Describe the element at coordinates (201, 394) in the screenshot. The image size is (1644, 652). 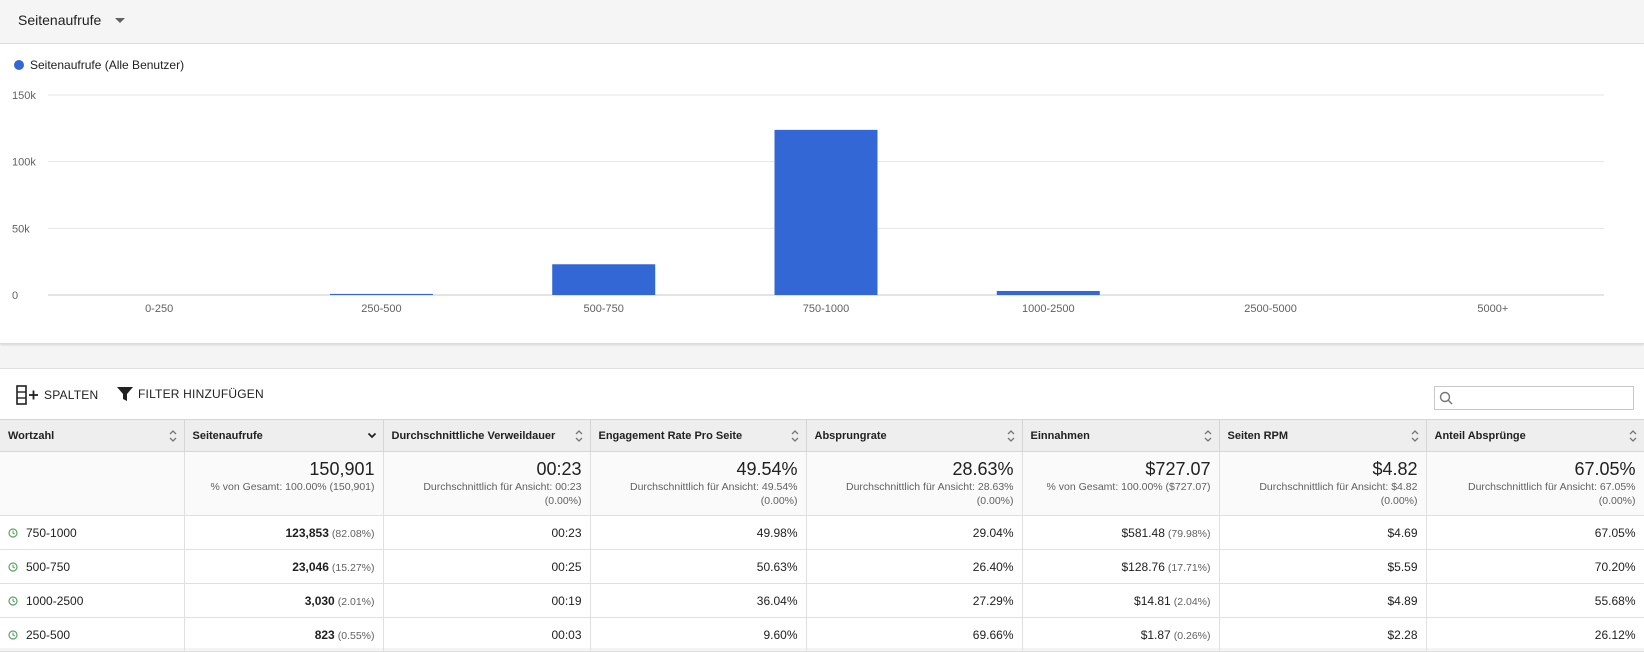
I see `add-filter-label: FILTER HINZUFÜGEN` at that location.